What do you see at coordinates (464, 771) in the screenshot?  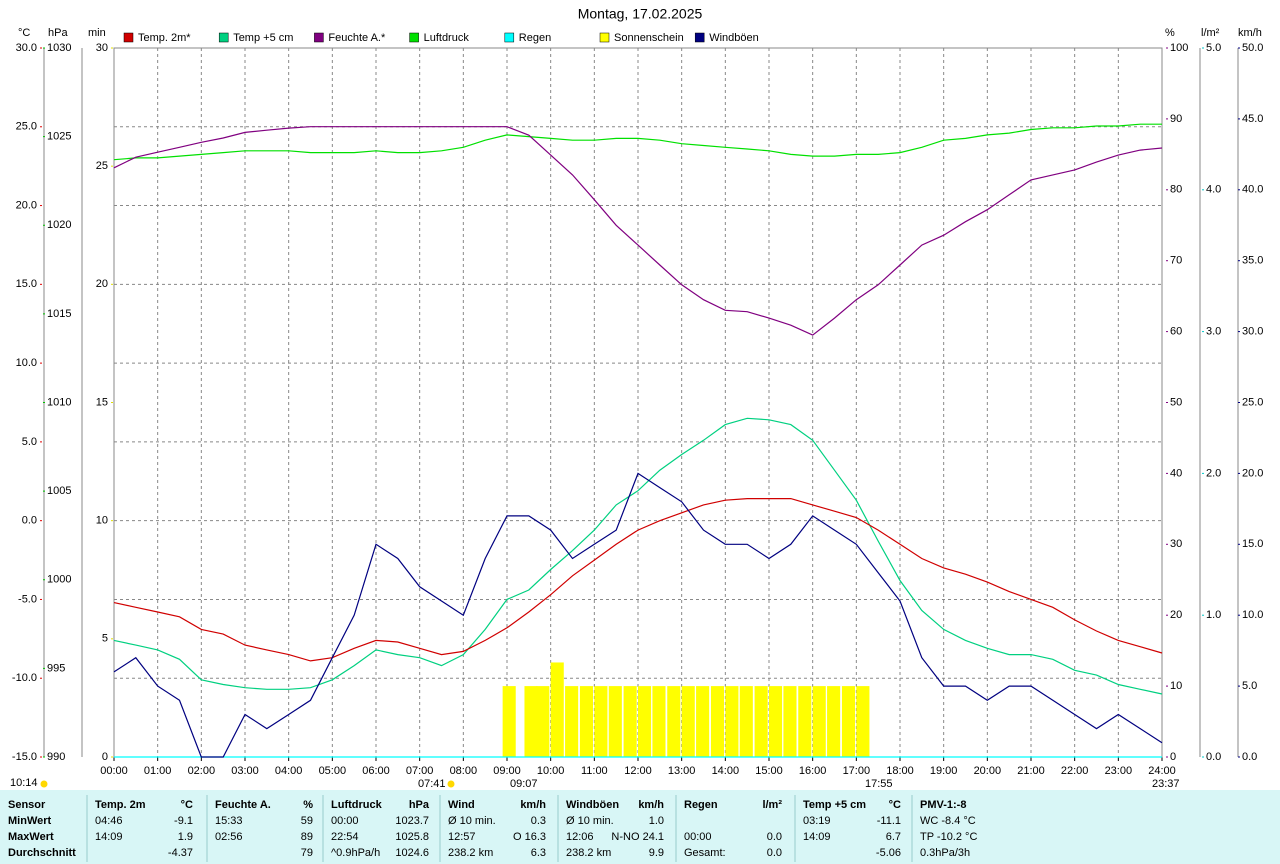 I see `x-tick-label: 08:00` at bounding box center [464, 771].